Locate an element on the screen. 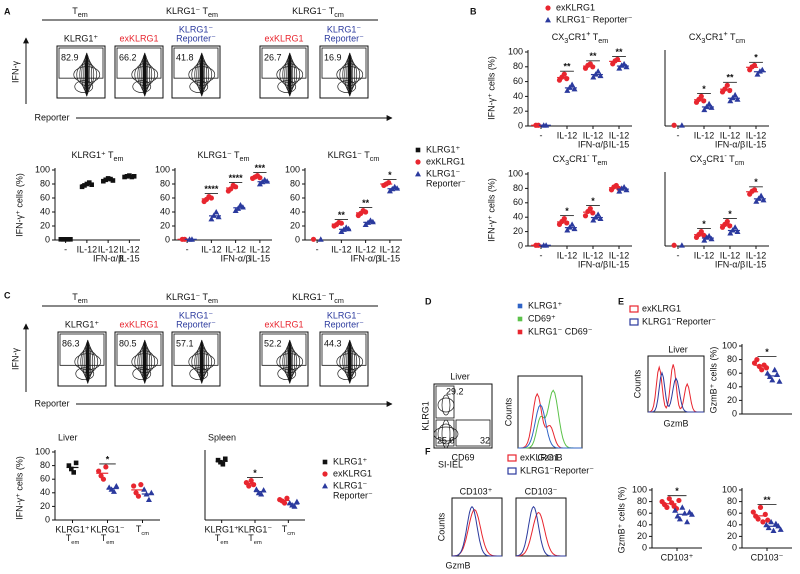  column-header: Tem is located at coordinates (80, 298).